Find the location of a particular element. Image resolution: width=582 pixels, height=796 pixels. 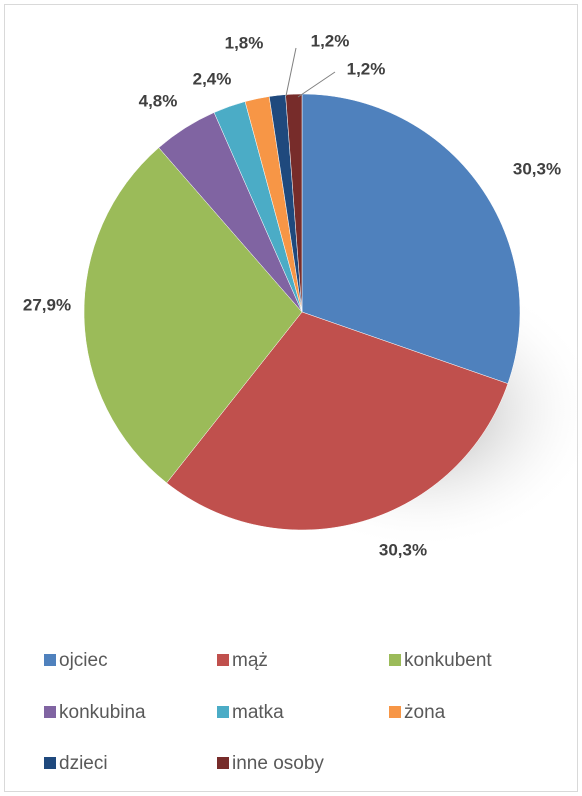

data-label: 4,8% is located at coordinates (158, 100).